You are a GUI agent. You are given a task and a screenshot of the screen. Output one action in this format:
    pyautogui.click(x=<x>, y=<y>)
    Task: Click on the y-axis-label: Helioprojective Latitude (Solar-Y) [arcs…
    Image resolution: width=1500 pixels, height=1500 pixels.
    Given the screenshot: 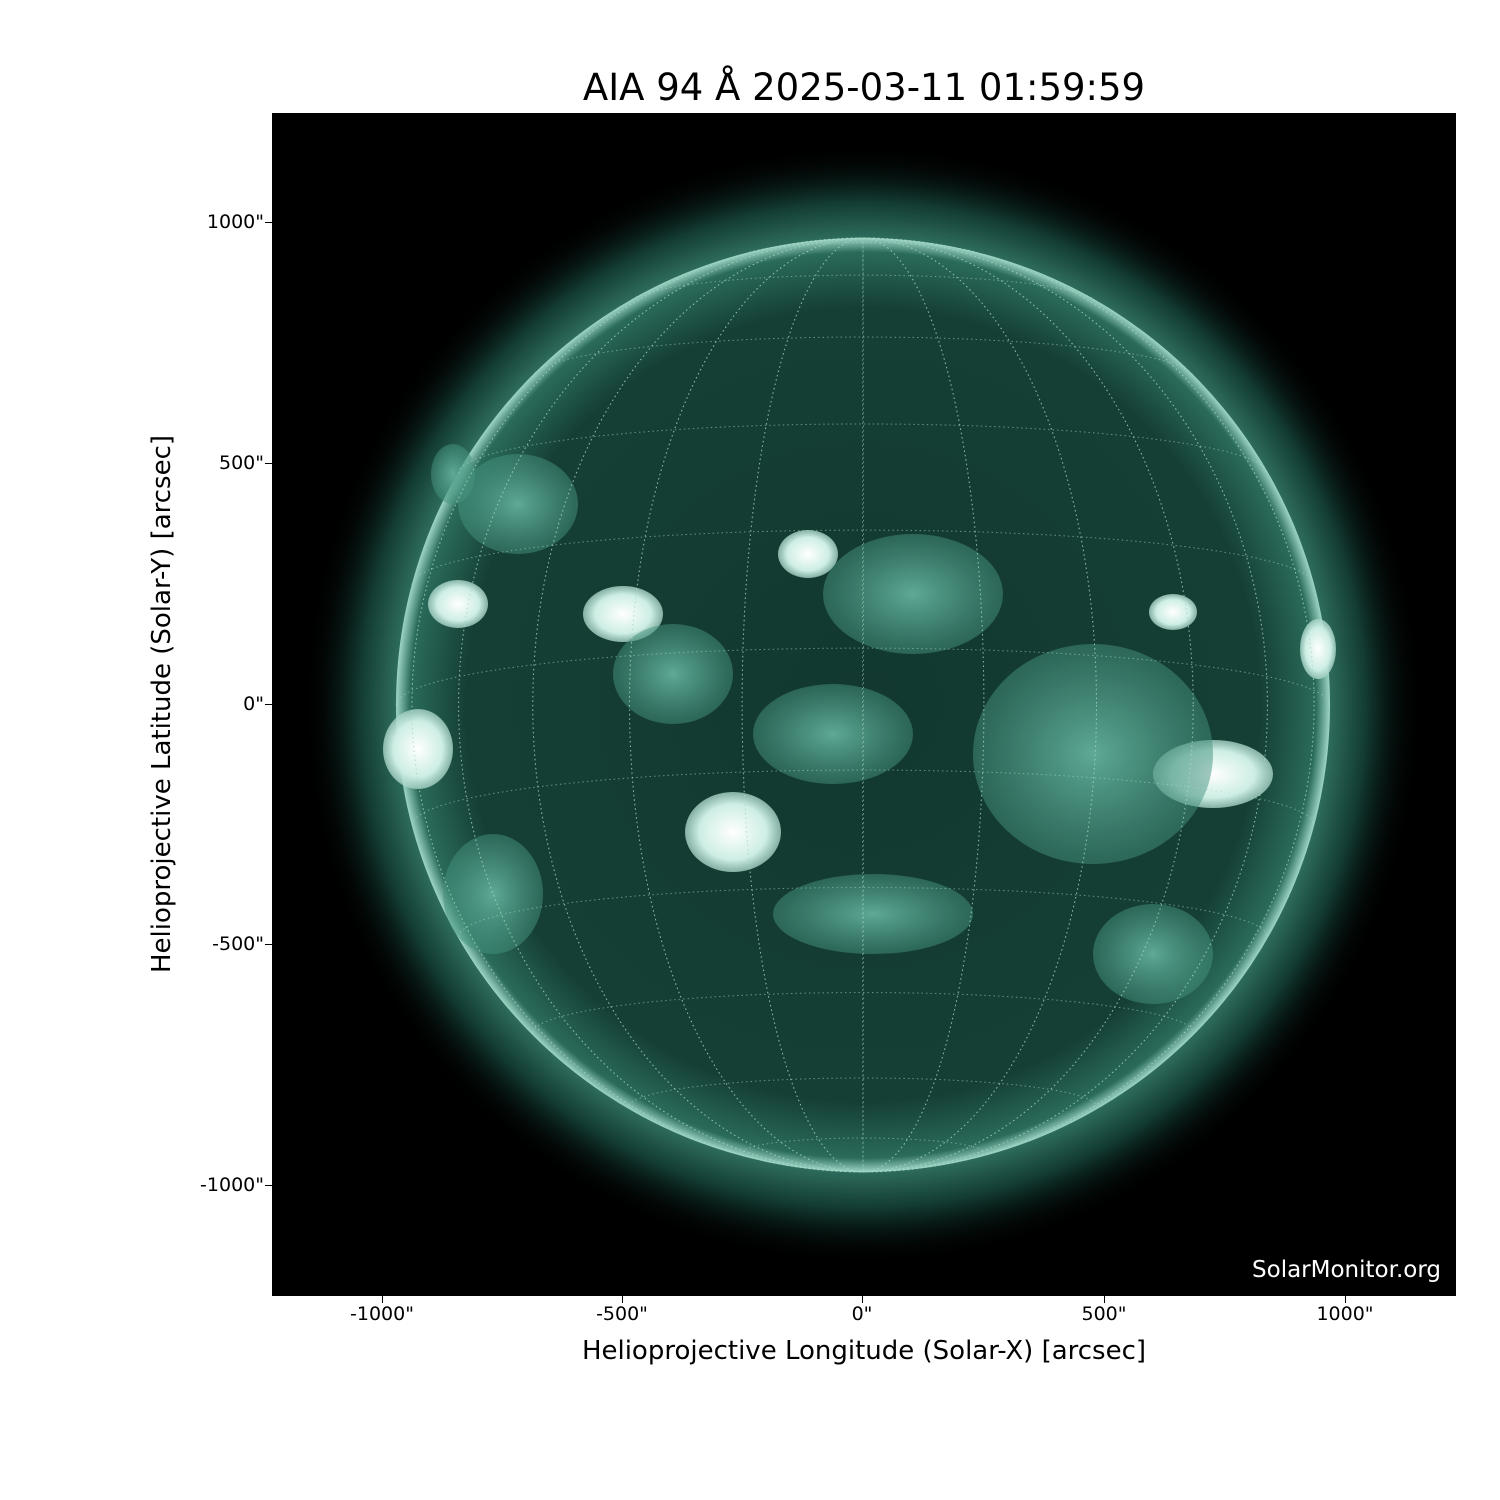 What is the action you would take?
    pyautogui.click(x=162, y=704)
    